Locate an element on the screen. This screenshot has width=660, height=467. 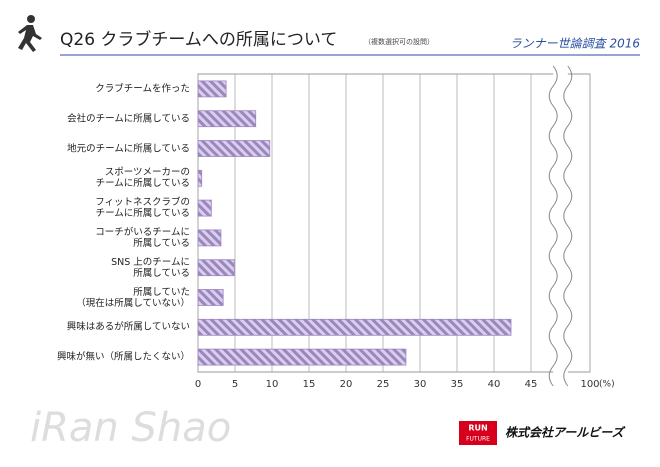
x-tick-label: 100 is located at coordinates (589, 384).